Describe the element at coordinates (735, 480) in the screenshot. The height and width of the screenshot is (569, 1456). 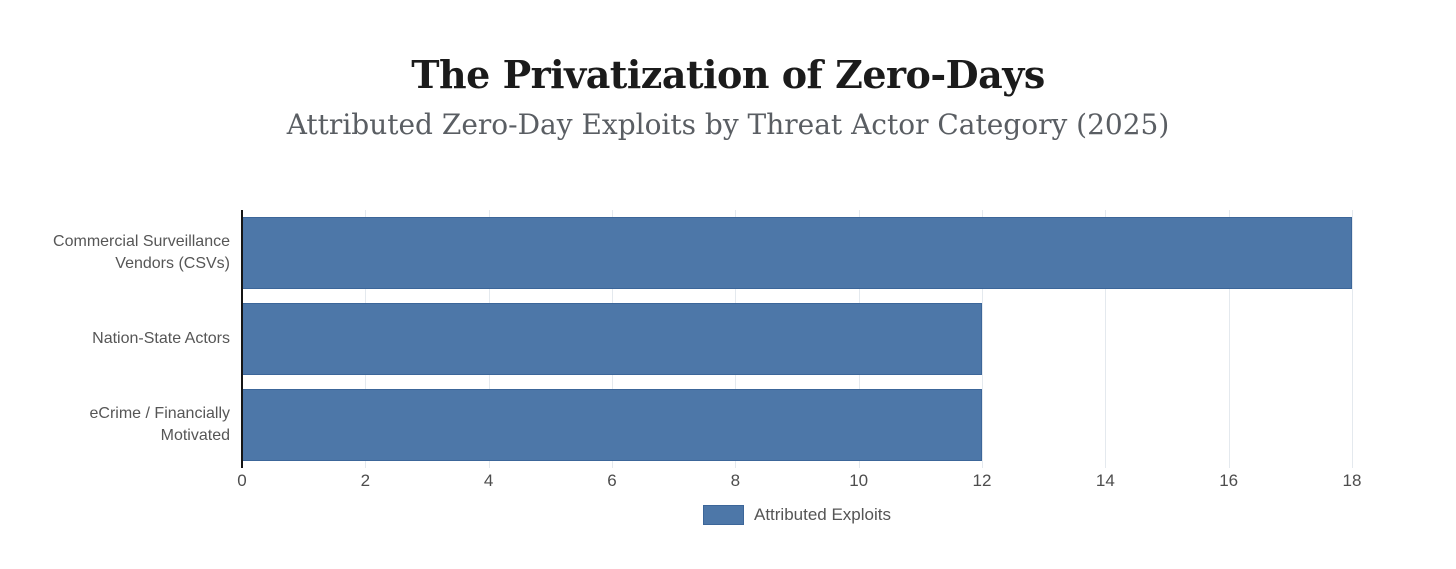
I see `x-tick-label-8: 8` at that location.